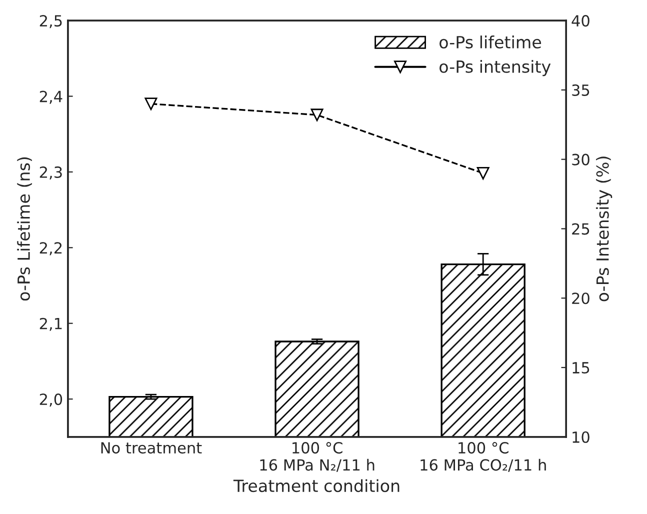  Describe the element at coordinates (51, 249) in the screenshot. I see `y-tick-label: 2,2` at that location.